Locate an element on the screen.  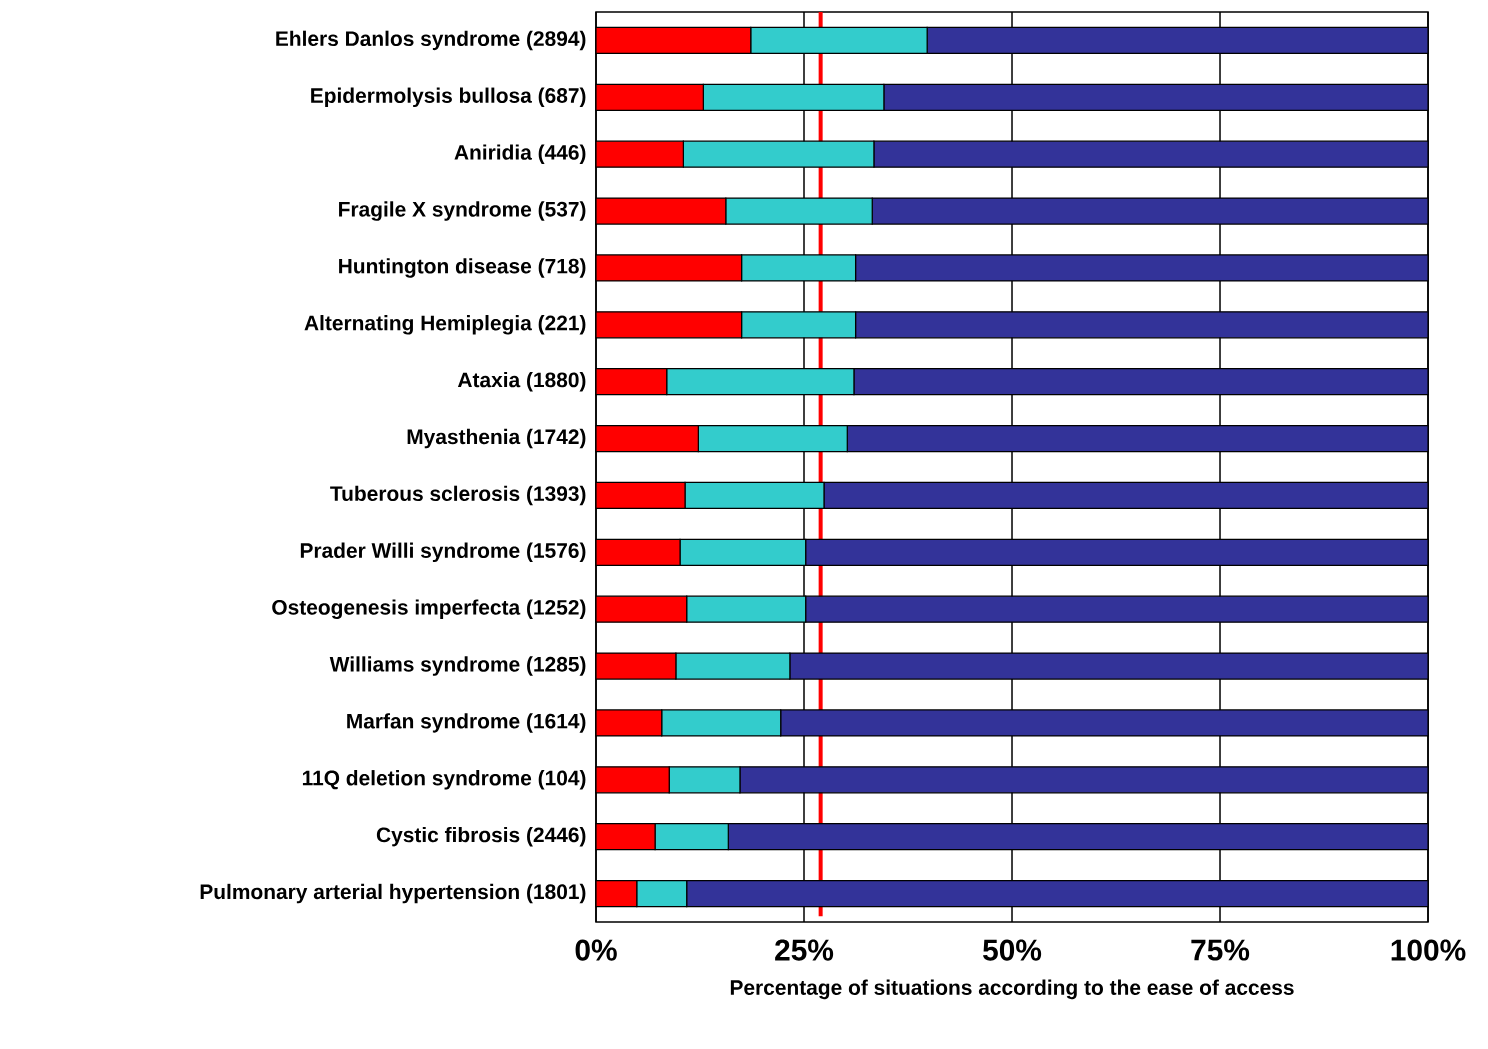
y-tick-label: Pulmonary arterial hypertension (1801) is located at coordinates (393, 893).